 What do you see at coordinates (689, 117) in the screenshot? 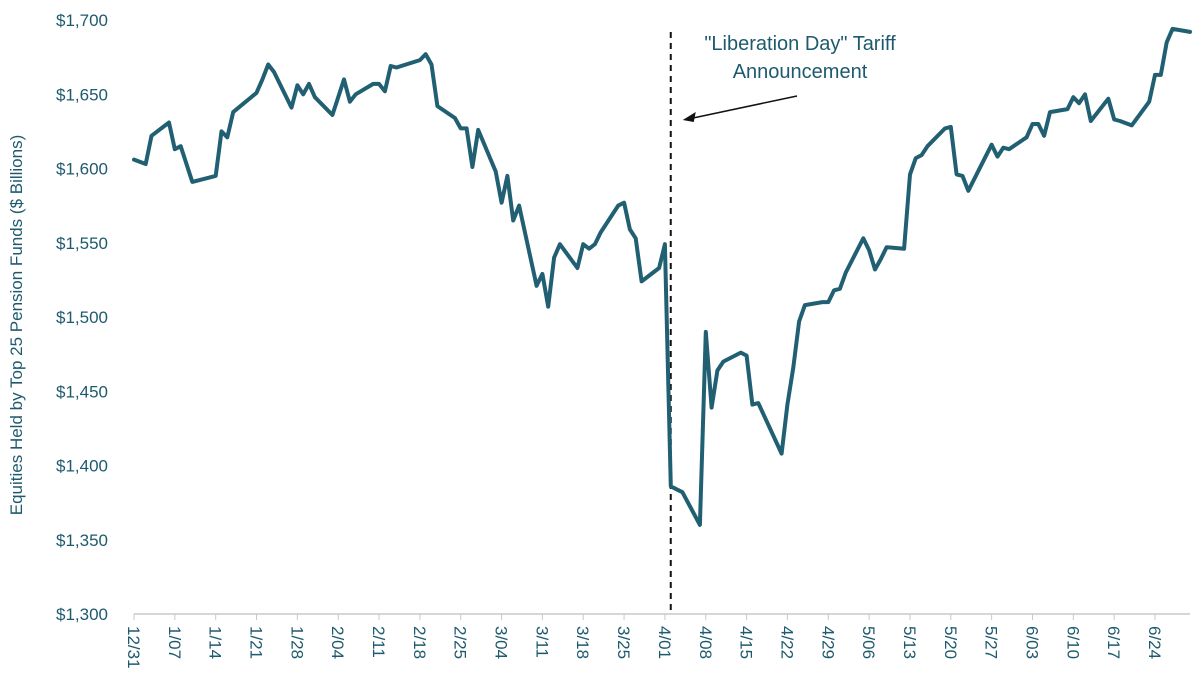
I see `annotation-arrowhead` at bounding box center [689, 117].